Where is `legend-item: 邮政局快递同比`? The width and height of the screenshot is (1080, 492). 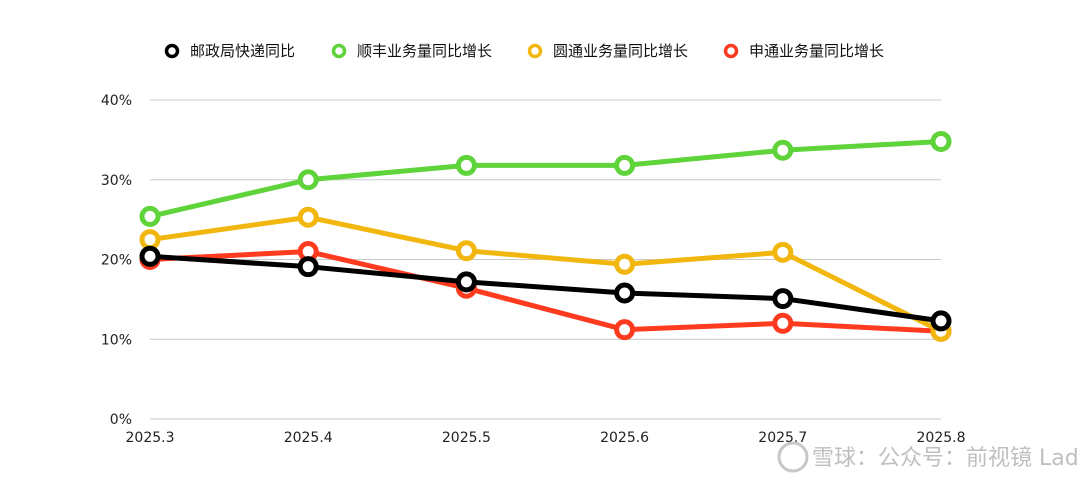 legend-item: 邮政局快递同比 is located at coordinates (229, 51).